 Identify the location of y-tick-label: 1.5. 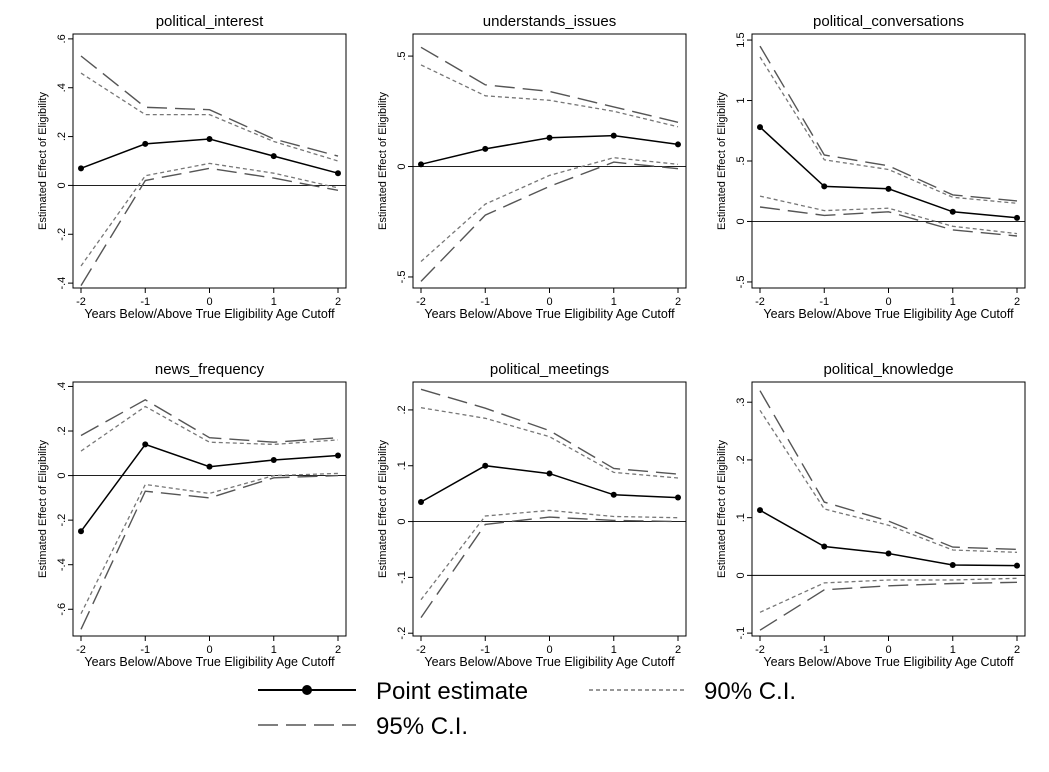
(741, 39).